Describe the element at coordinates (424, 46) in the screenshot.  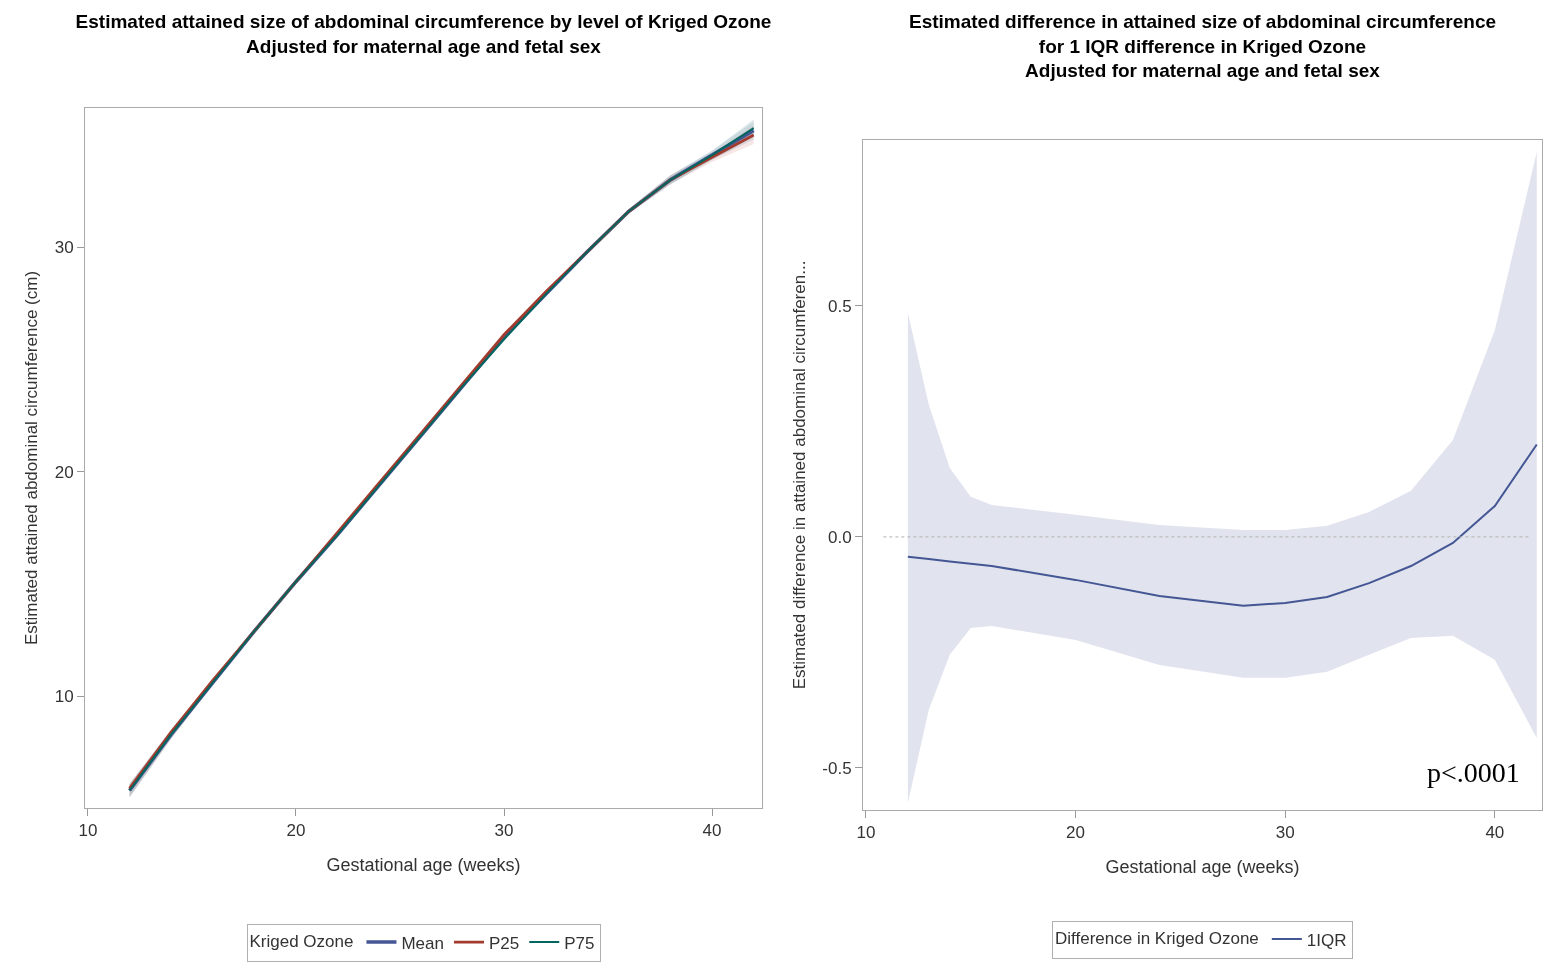
I see `chart-subtitle: Adjusted for maternal age and fetal sex` at that location.